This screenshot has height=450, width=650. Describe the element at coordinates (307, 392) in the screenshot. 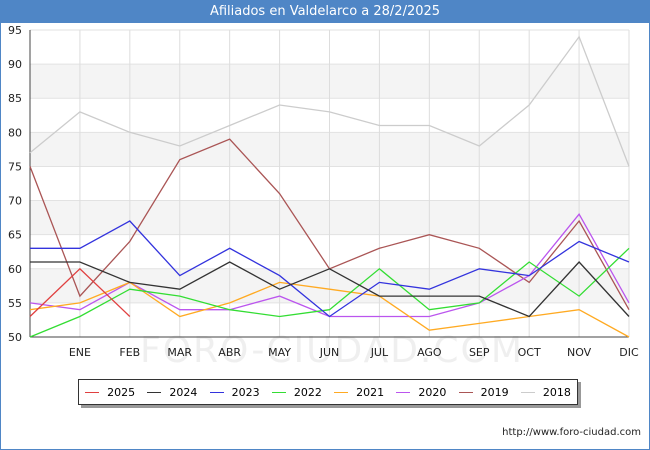

I see `legend-label: 2022` at that location.